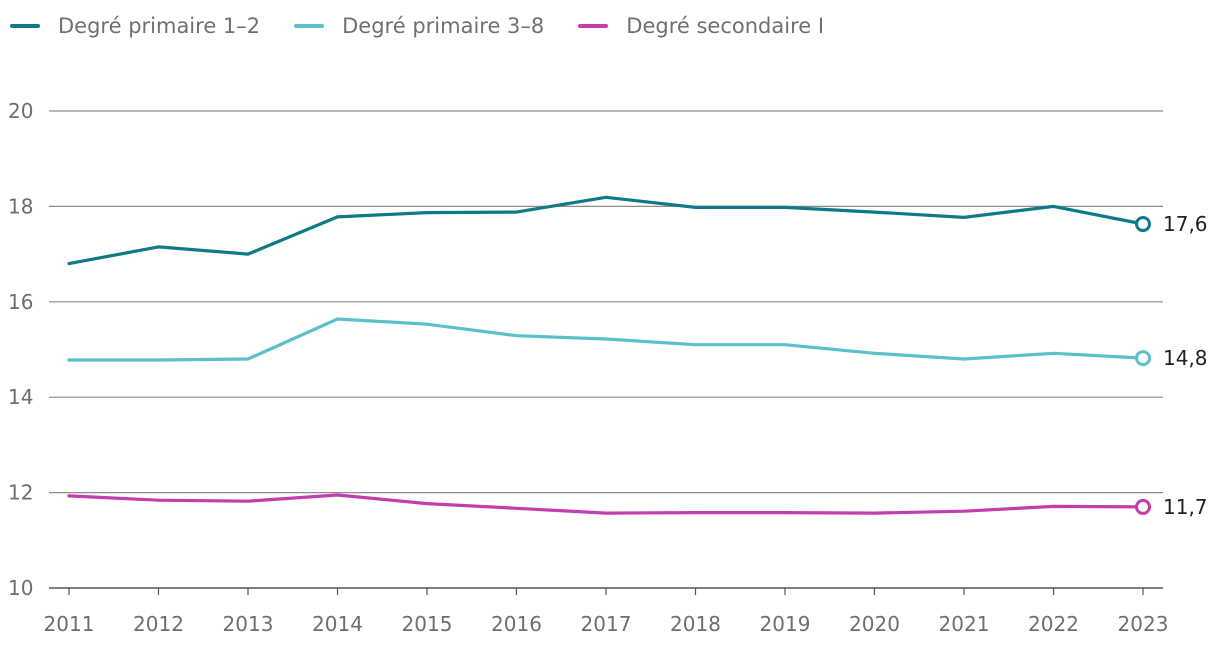  What do you see at coordinates (1185, 358) in the screenshot?
I see `series-end-label-2: 14,8` at bounding box center [1185, 358].